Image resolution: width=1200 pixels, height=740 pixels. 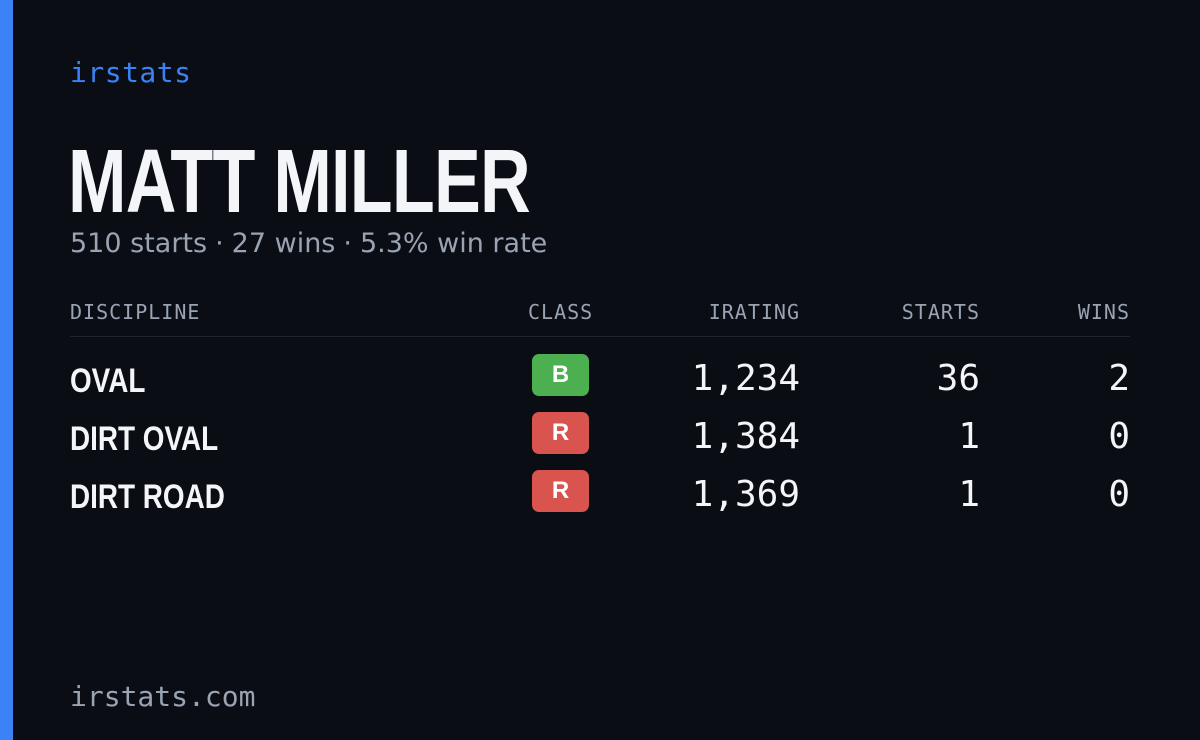 What do you see at coordinates (561, 312) in the screenshot?
I see `header-class: CLASS` at bounding box center [561, 312].